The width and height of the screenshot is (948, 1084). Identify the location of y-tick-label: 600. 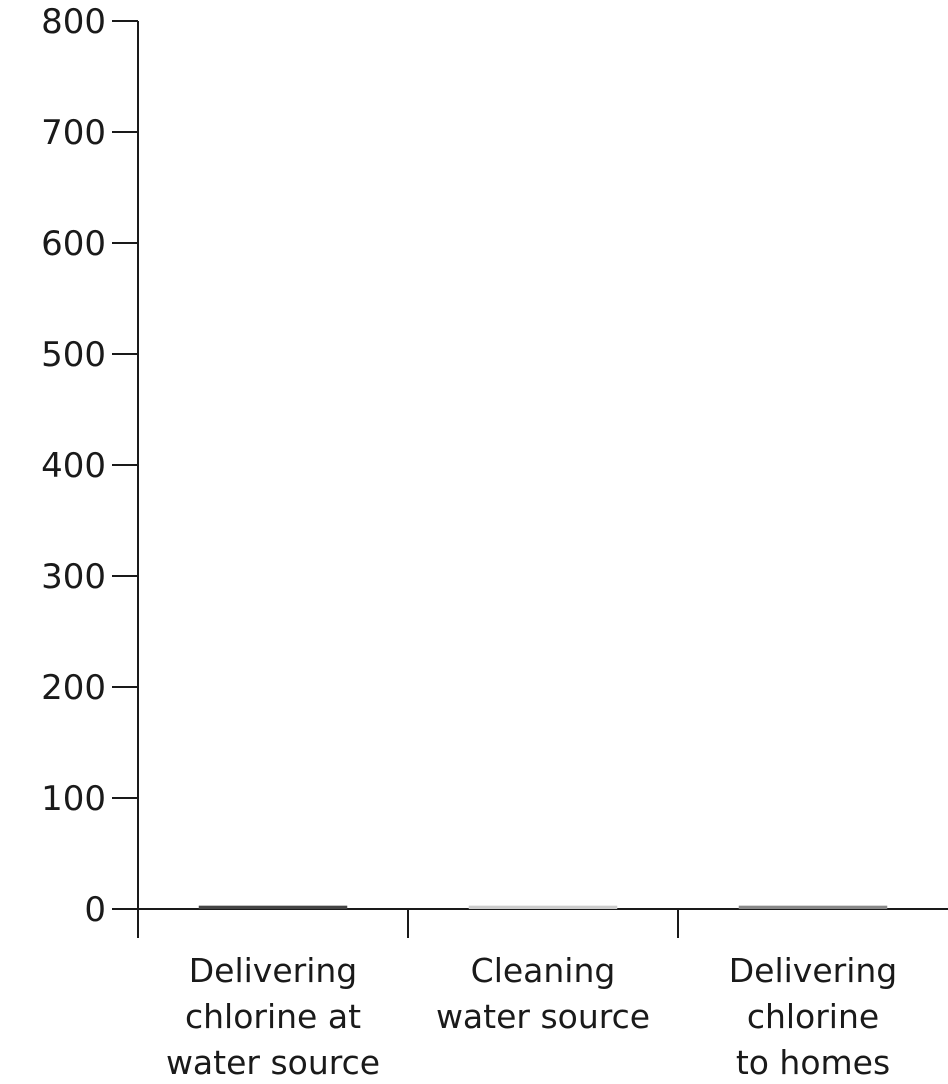
(73, 244).